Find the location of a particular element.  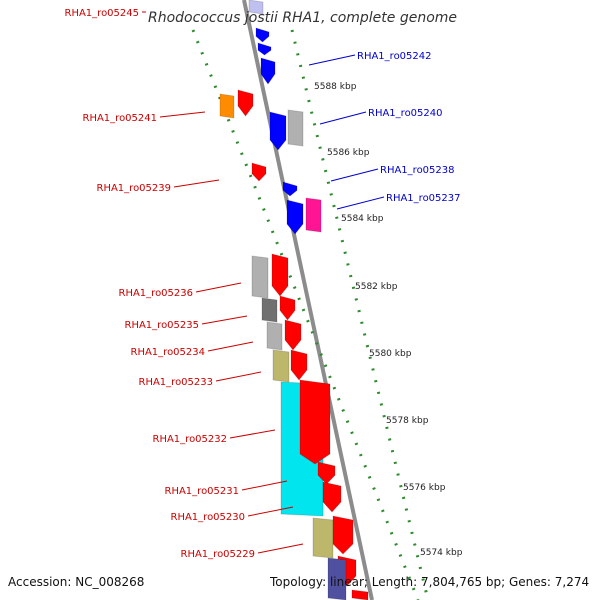

ruler-tick-label: 5574 kbp is located at coordinates (441, 553).